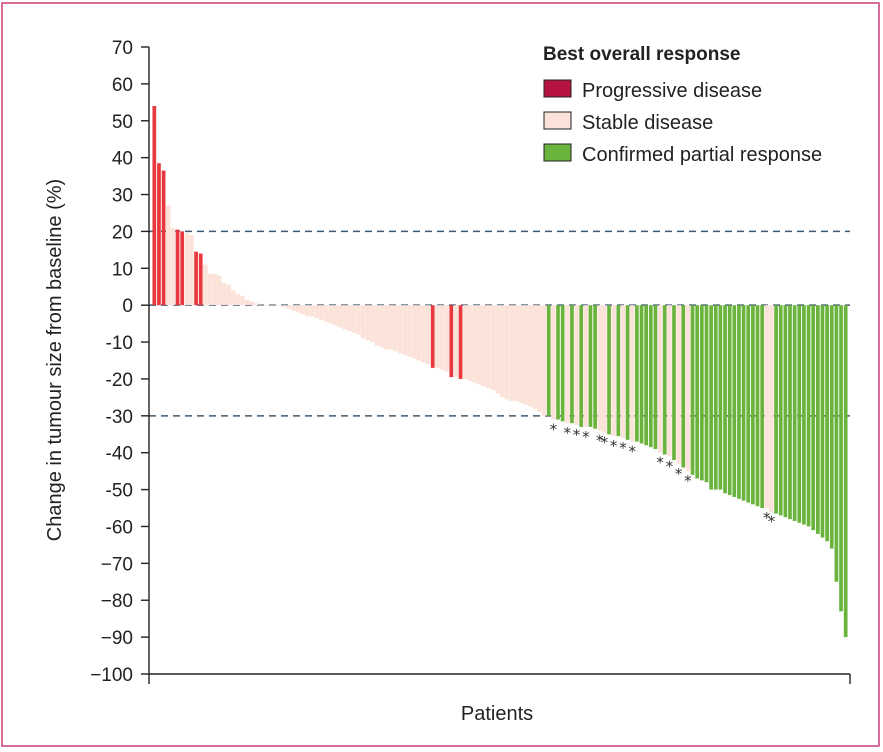 The image size is (883, 752). Describe the element at coordinates (117, 601) in the screenshot. I see `y-tick-label: −80` at that location.